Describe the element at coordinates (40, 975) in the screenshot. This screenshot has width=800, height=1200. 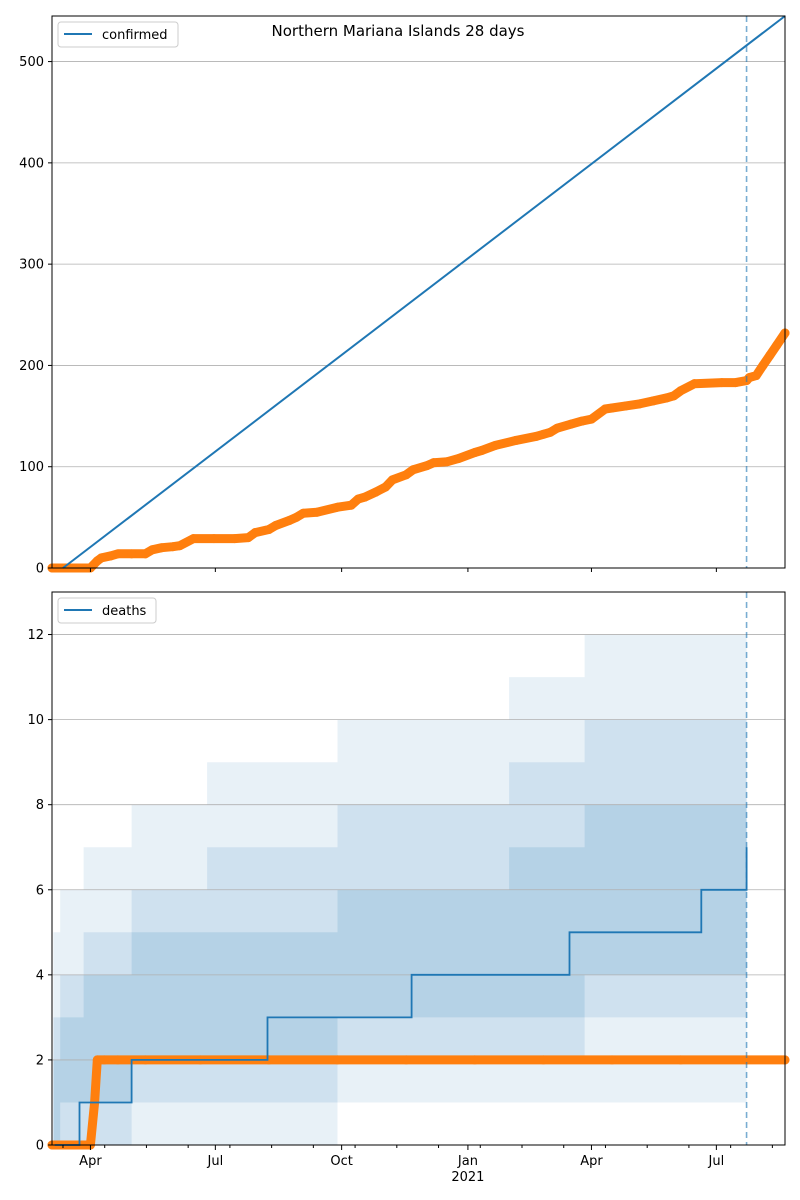
I see `deaths-y-tick-label: 4` at that location.